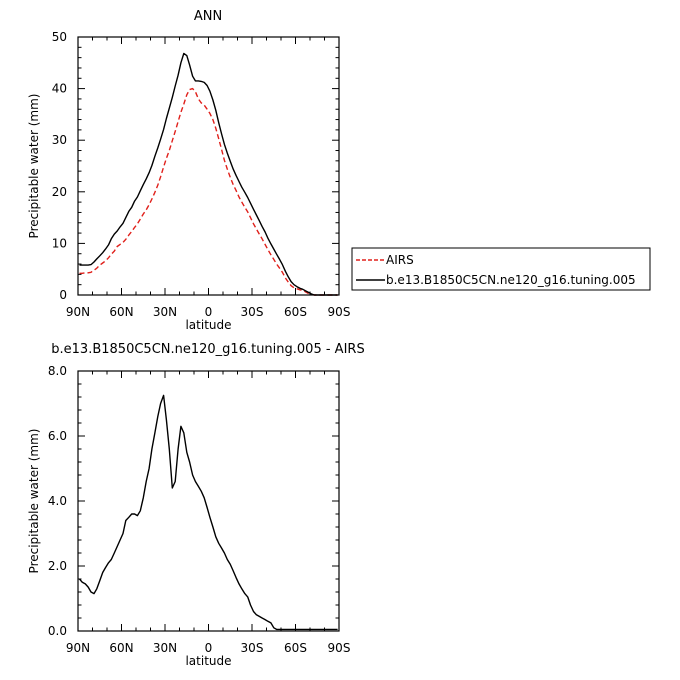  What do you see at coordinates (57, 371) in the screenshot?
I see `y-tick-label: 8.0` at bounding box center [57, 371].